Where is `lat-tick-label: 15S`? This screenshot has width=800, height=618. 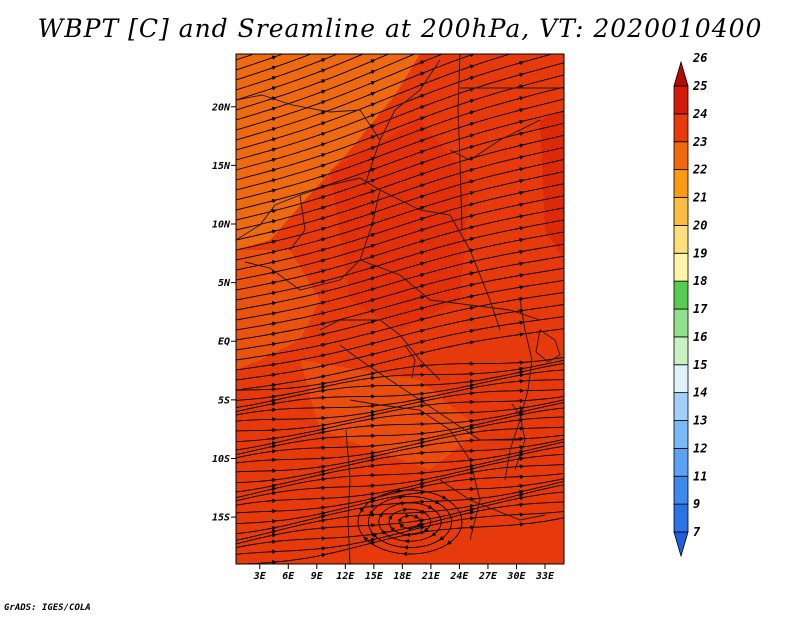 lat-tick-label: 15S is located at coordinates (221, 518).